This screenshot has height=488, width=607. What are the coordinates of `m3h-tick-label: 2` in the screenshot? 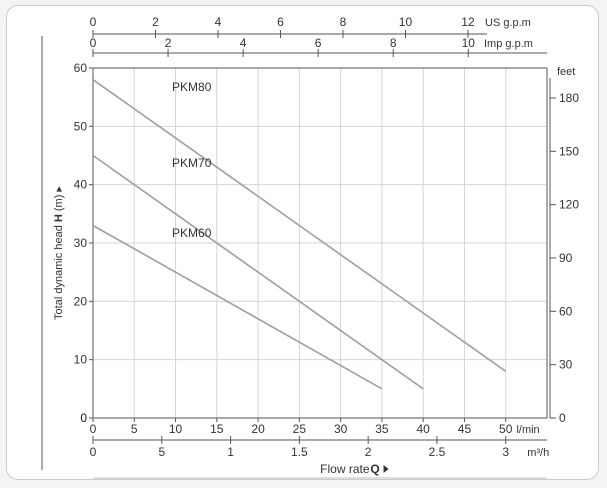 It's located at (368, 452).